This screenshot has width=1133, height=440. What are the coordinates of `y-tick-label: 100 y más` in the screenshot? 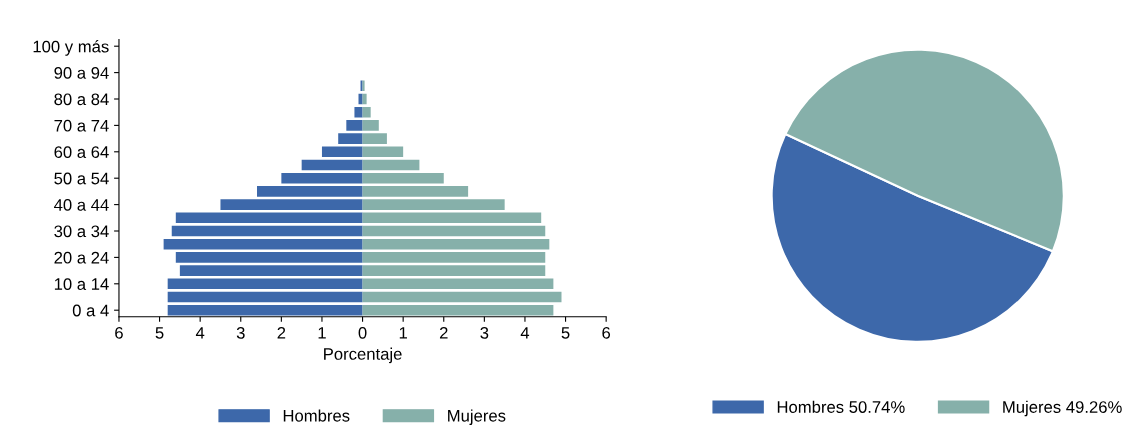 It's located at (71, 48).